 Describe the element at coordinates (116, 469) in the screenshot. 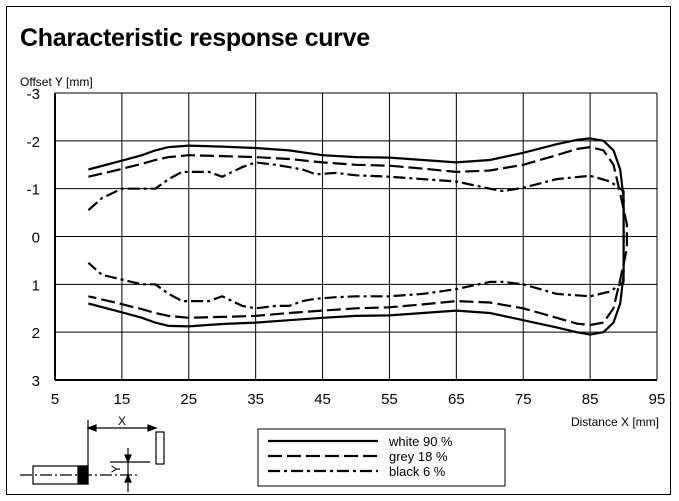

I see `diagram-y-label: Y` at that location.